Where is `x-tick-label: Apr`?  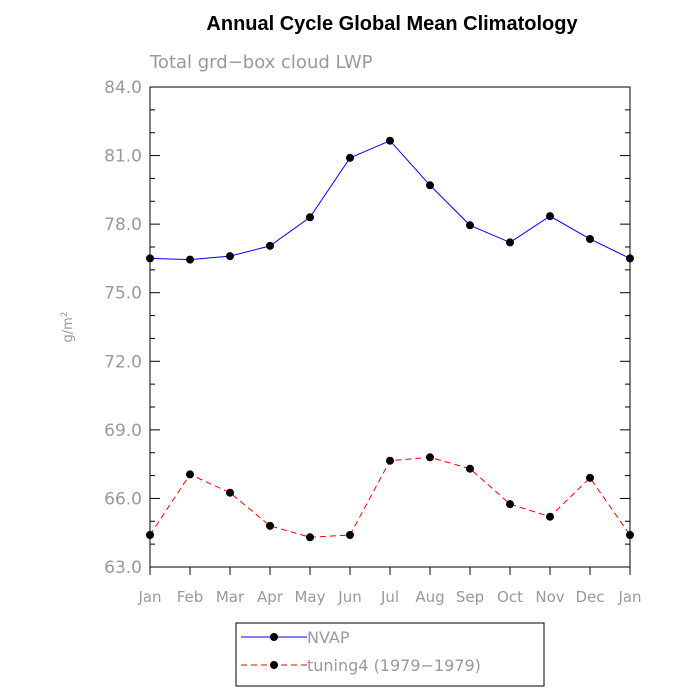 x-tick-label: Apr is located at coordinates (270, 597).